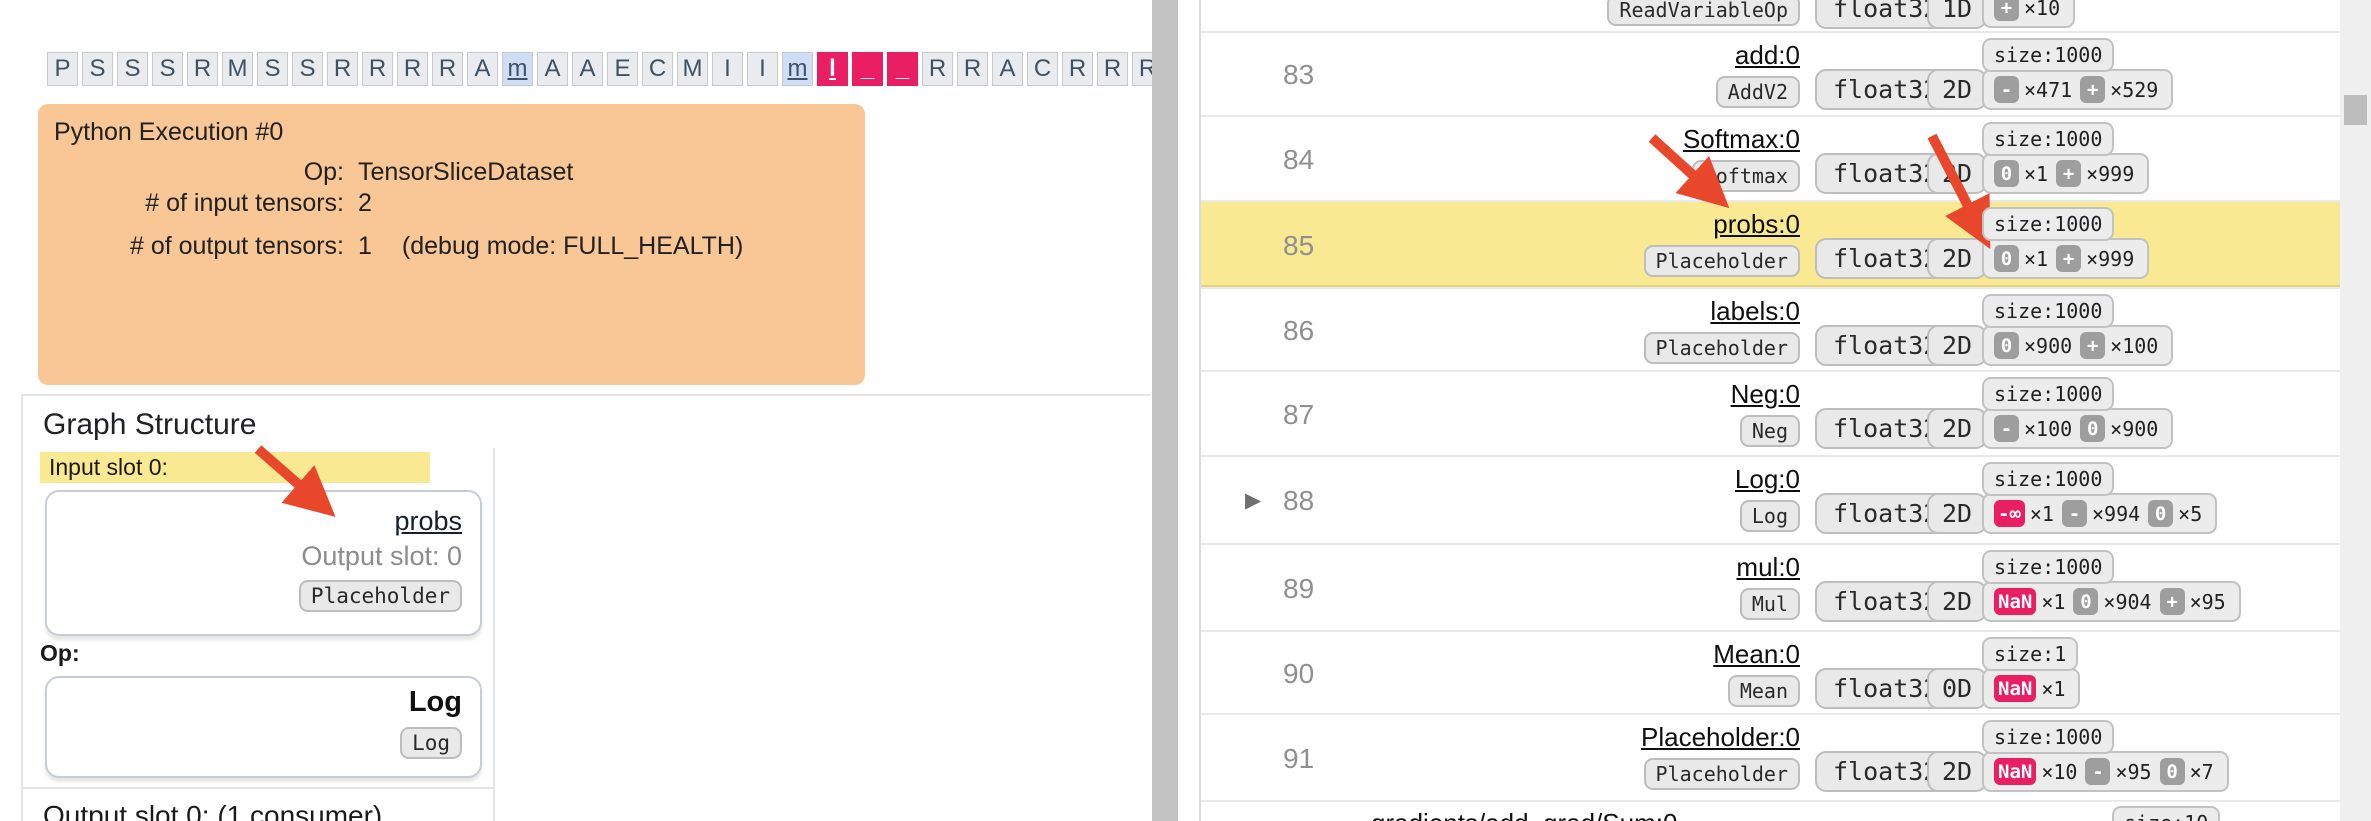 This screenshot has width=2371, height=821. What do you see at coordinates (1770, 671) in the screenshot?
I see `graph-execution-row: 90 Mean:0 Mean float32 0D size:1 NaN ×1` at bounding box center [1770, 671].